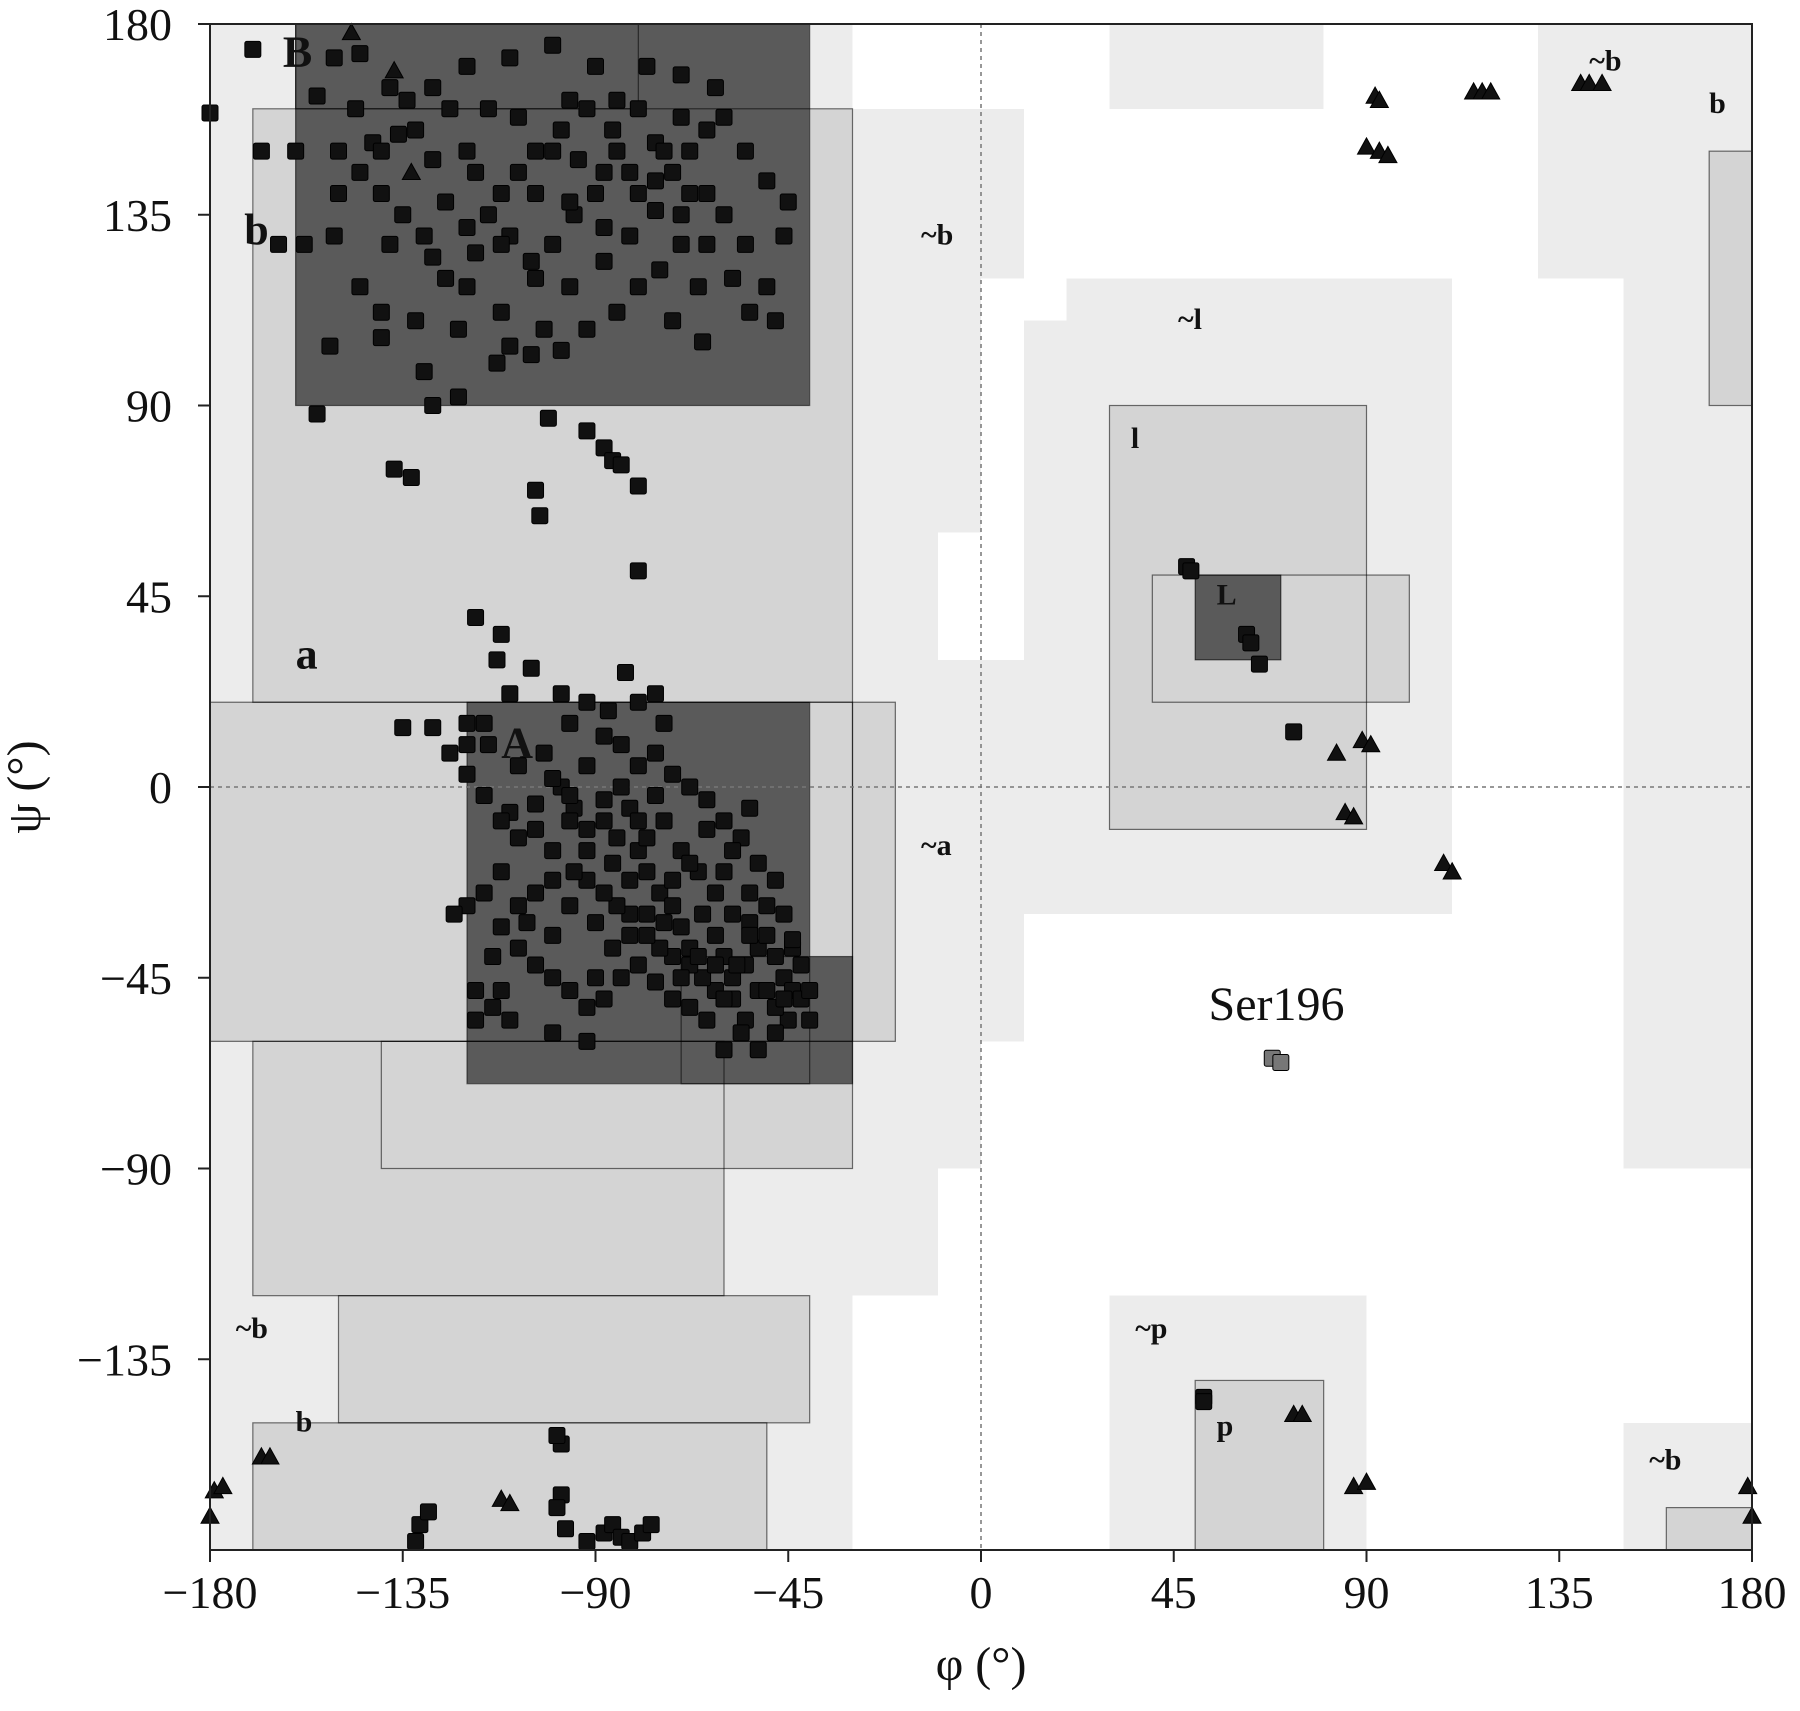  I want to click on y-tick-label: −135, so click(124, 1359).